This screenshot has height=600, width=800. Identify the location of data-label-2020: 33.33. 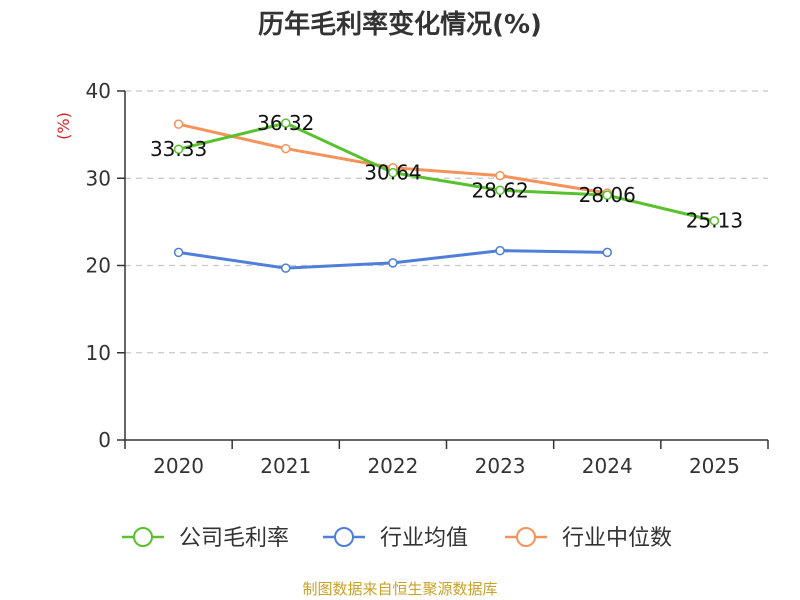
(178, 149).